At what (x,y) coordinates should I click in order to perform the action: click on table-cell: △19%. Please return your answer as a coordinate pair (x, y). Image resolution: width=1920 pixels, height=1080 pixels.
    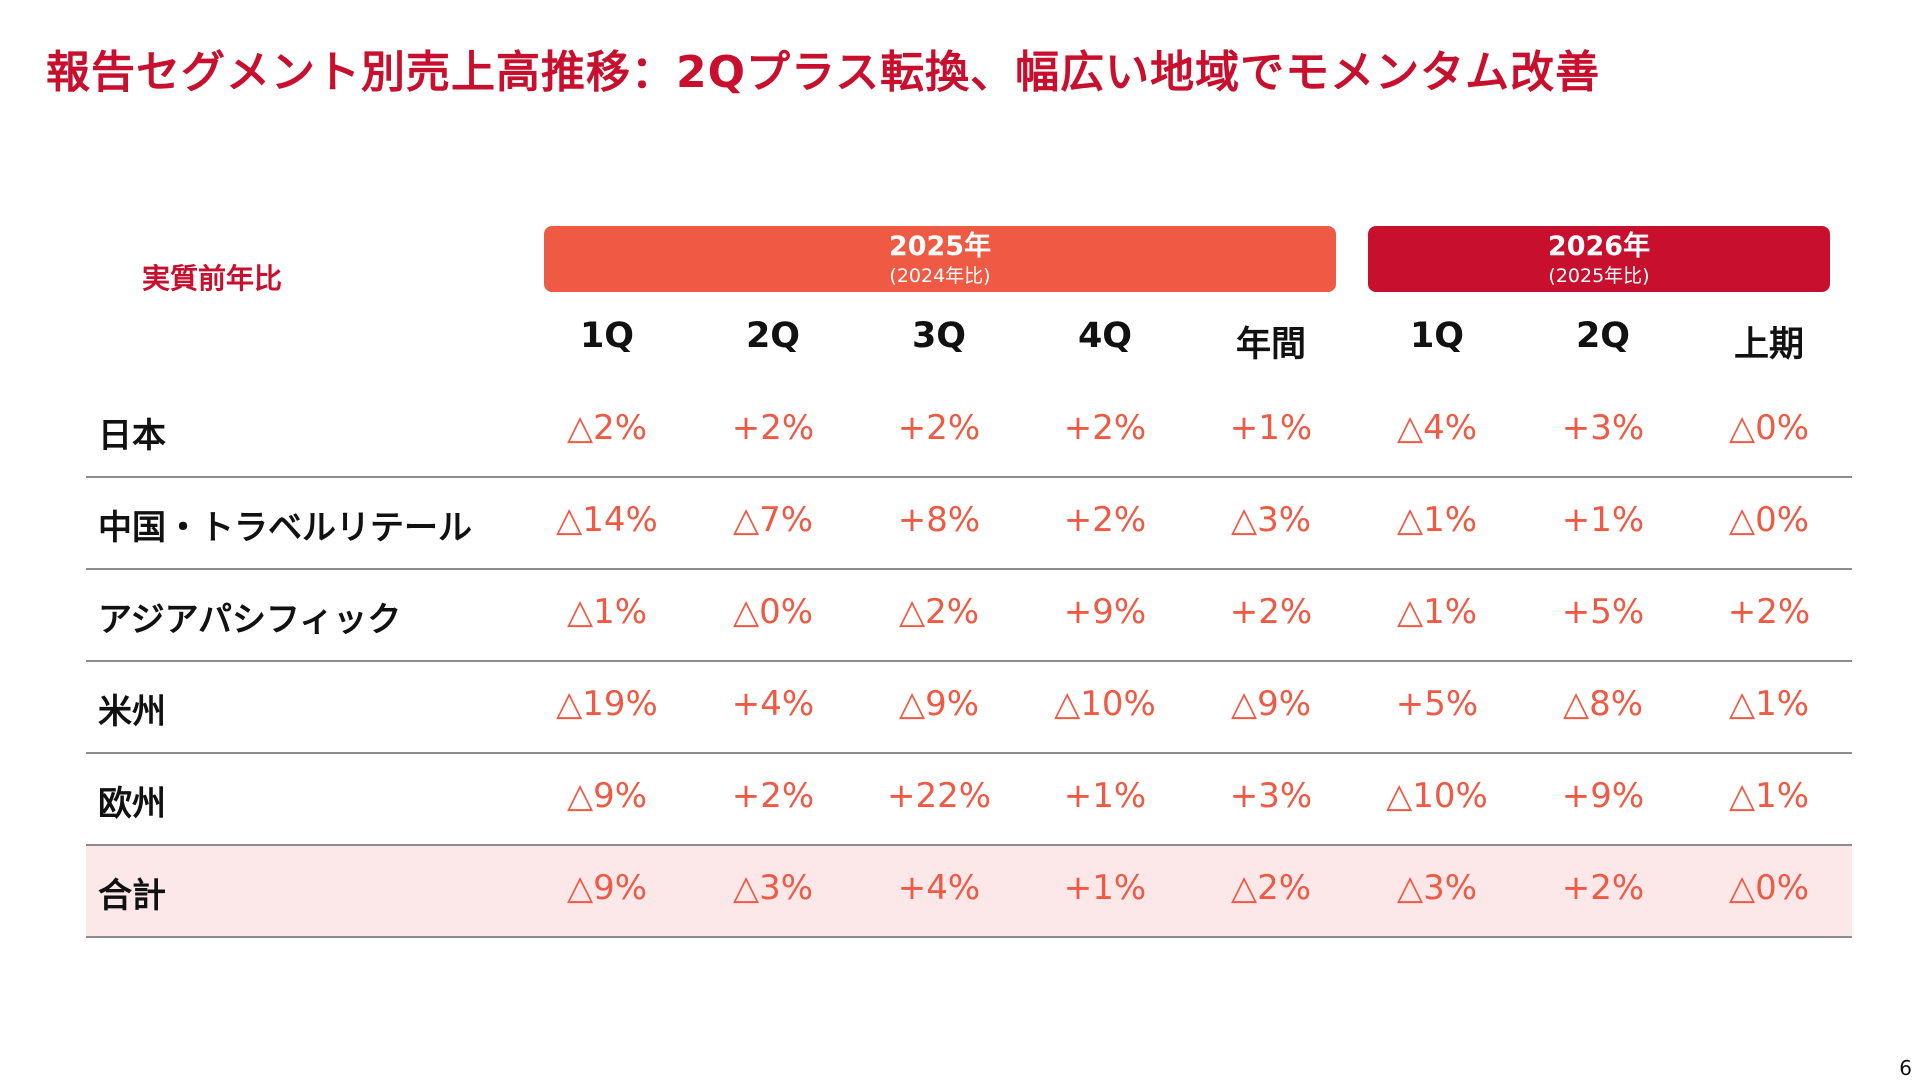
    Looking at the image, I should click on (607, 704).